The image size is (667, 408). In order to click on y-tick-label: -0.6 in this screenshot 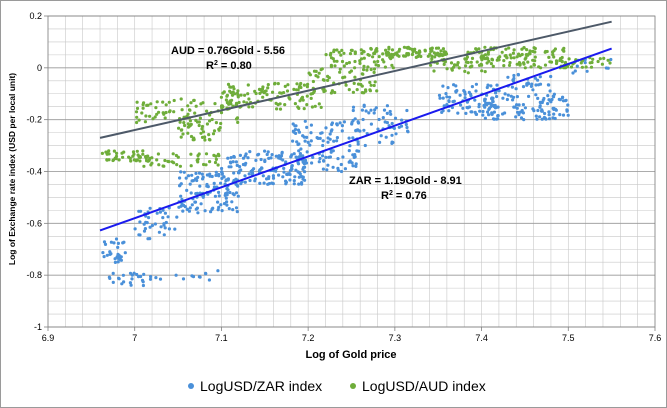, I will do `click(34, 223)`.